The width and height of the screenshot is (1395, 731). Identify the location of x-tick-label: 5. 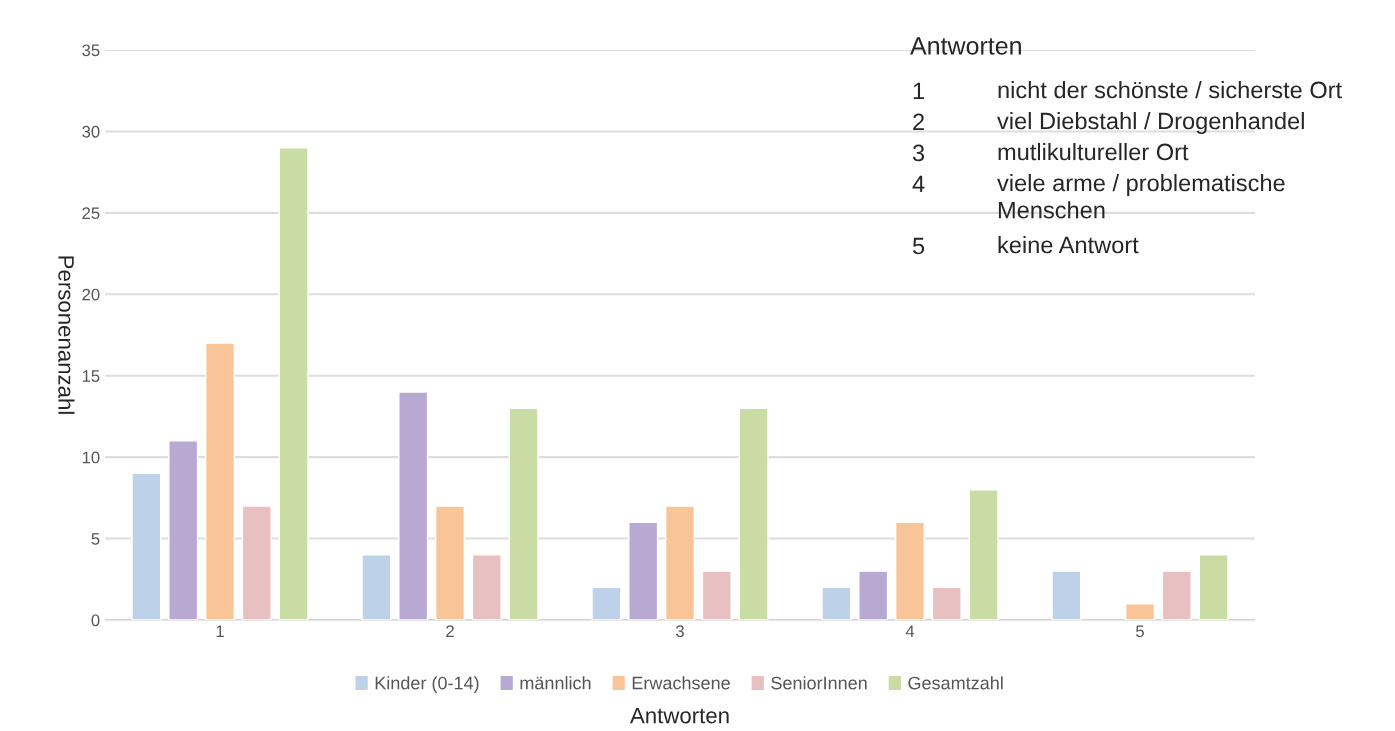
(1140, 631).